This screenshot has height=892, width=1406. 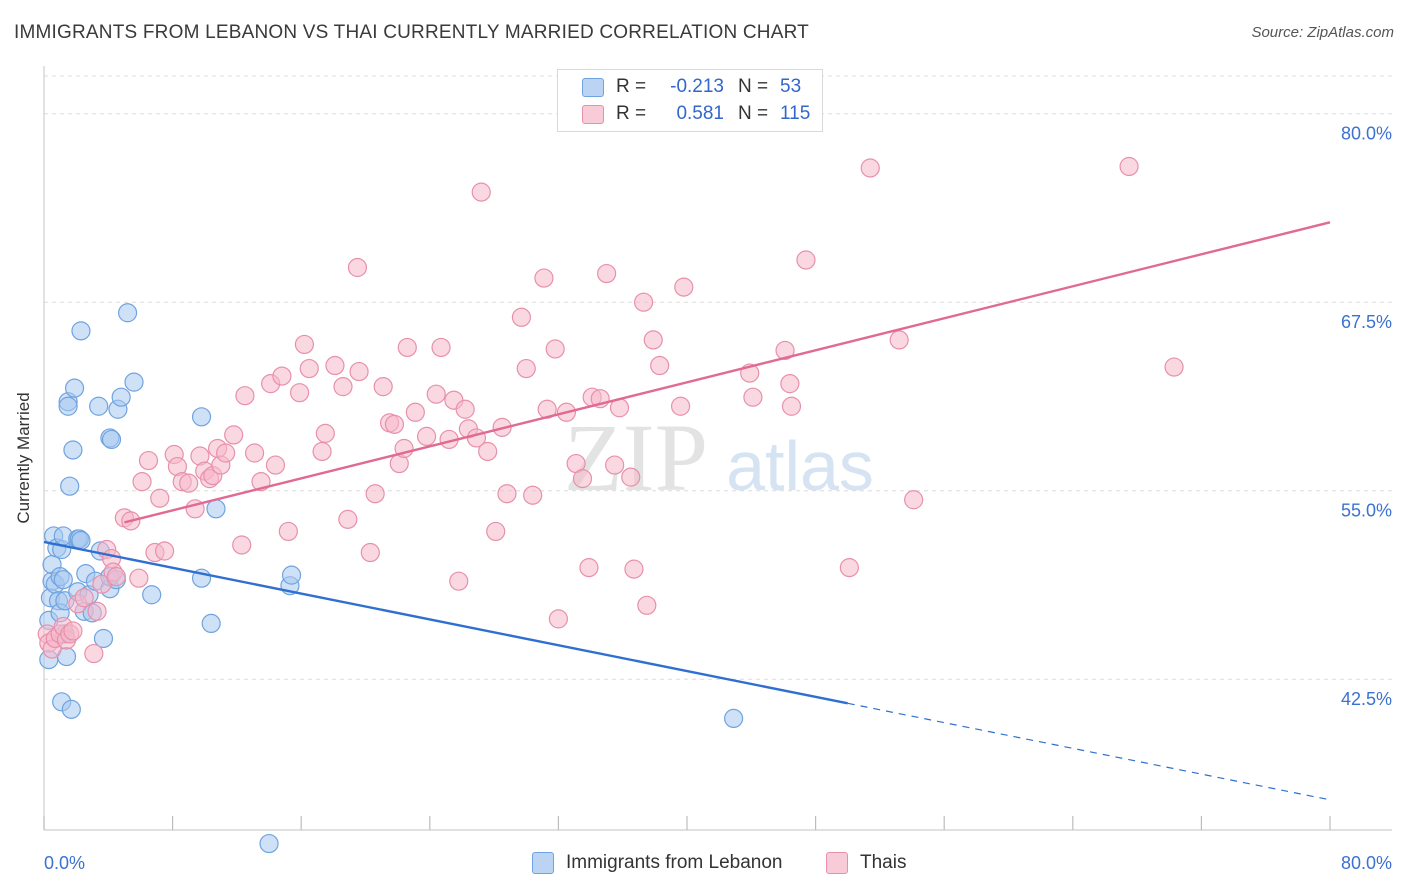 What do you see at coordinates (64, 863) in the screenshot?
I see `x-tick-label: 0.0%` at bounding box center [64, 863].